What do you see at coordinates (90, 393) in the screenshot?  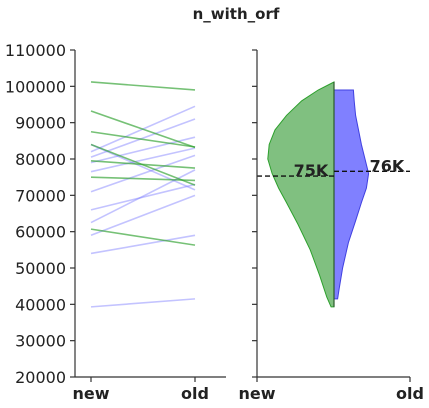 I see `left-x-tick-label: new` at bounding box center [90, 393].